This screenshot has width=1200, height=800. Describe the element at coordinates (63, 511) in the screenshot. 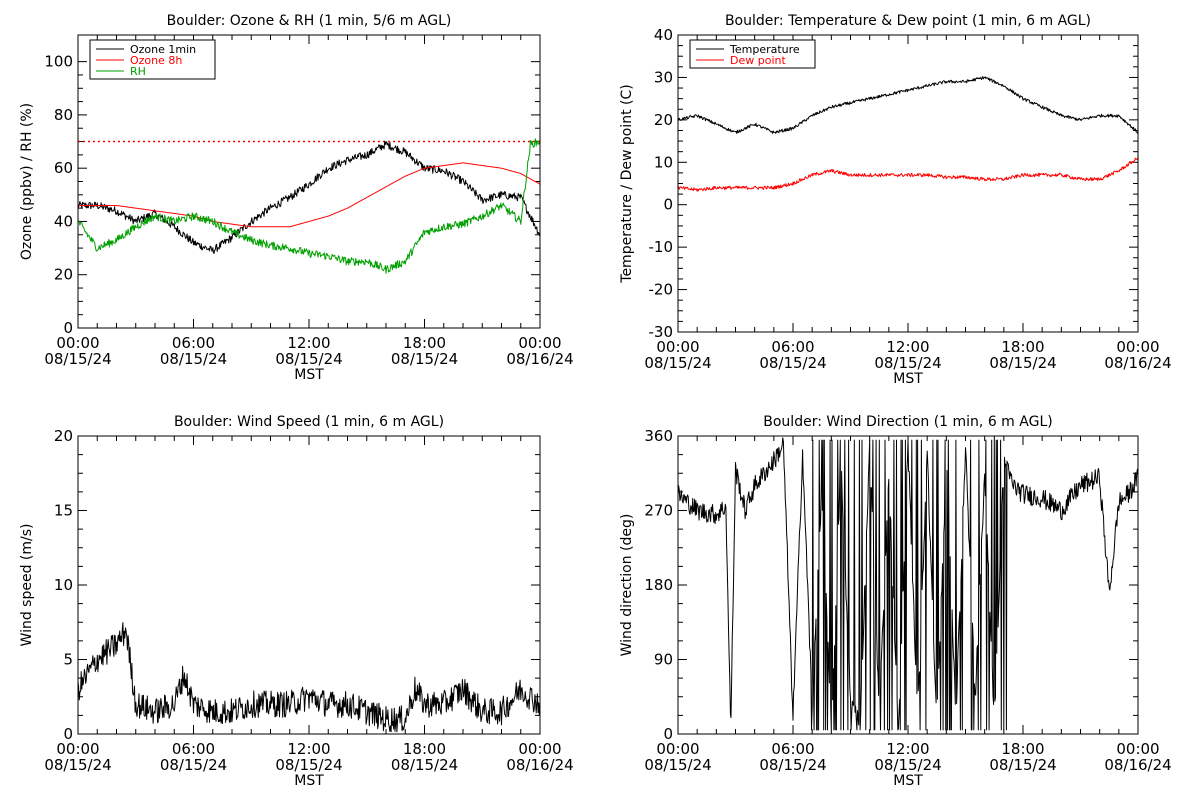

I see `y-tick-label: 15` at that location.